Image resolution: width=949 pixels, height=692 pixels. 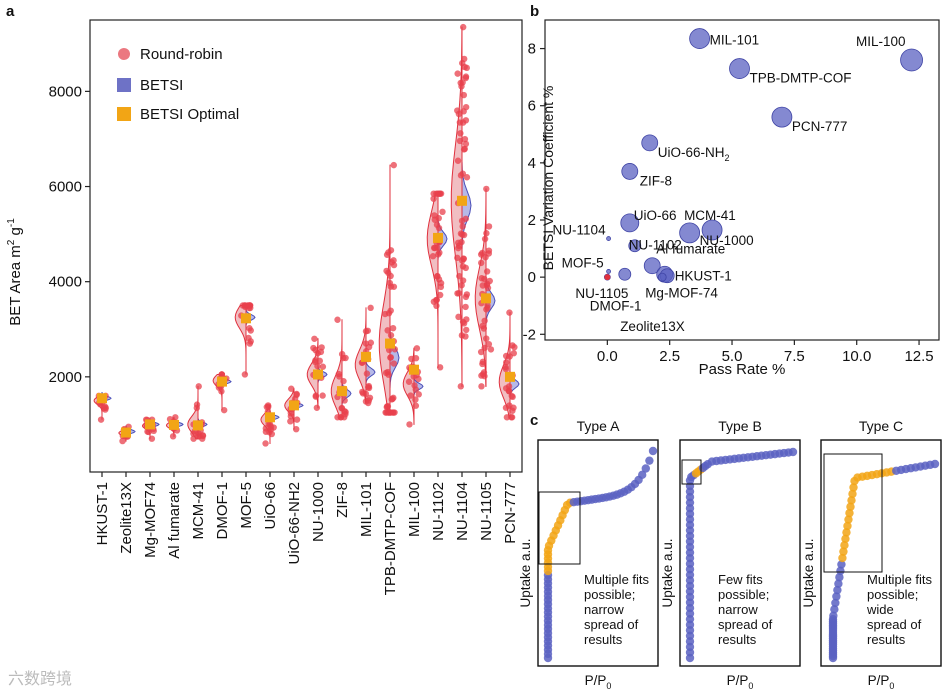 I want to click on legend-marker-betsi, so click(x=124, y=85).